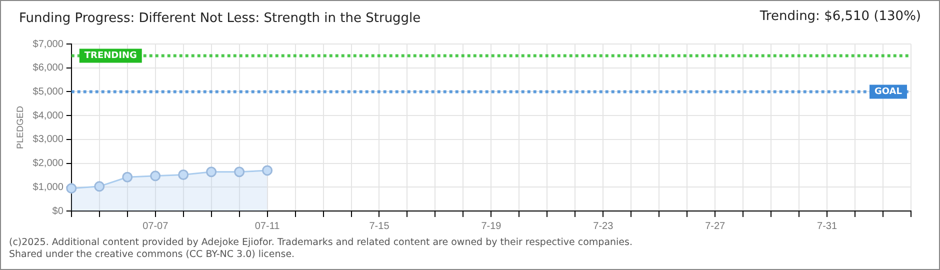  I want to click on chart-subtitle: Trending: $6,510 (130%), so click(840, 16).